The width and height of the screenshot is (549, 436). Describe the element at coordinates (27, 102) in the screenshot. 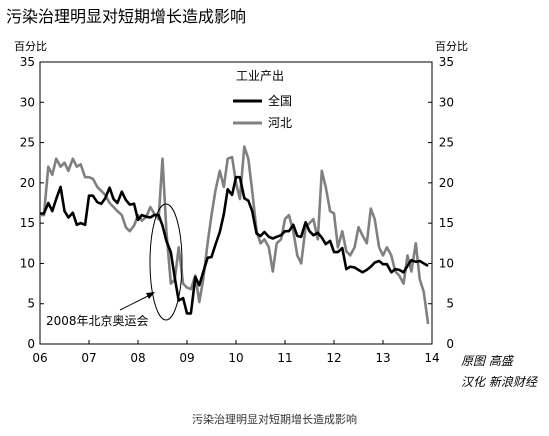

I see `y-tick-left-label: 30` at that location.